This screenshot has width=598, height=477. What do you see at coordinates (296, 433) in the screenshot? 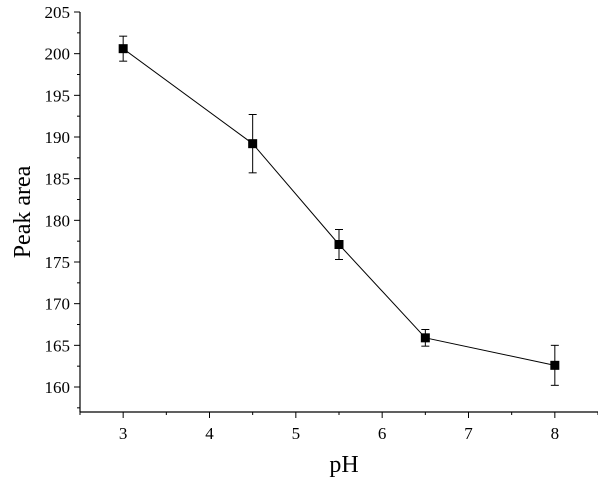
I see `x-tick-label: 5` at bounding box center [296, 433].